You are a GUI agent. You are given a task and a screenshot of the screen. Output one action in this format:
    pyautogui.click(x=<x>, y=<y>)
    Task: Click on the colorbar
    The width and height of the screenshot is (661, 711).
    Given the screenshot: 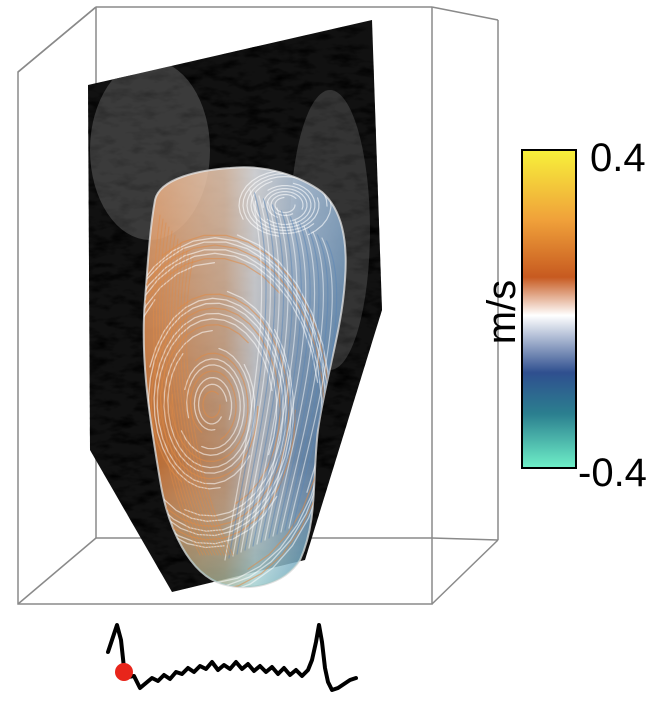 What is the action you would take?
    pyautogui.click(x=549, y=309)
    